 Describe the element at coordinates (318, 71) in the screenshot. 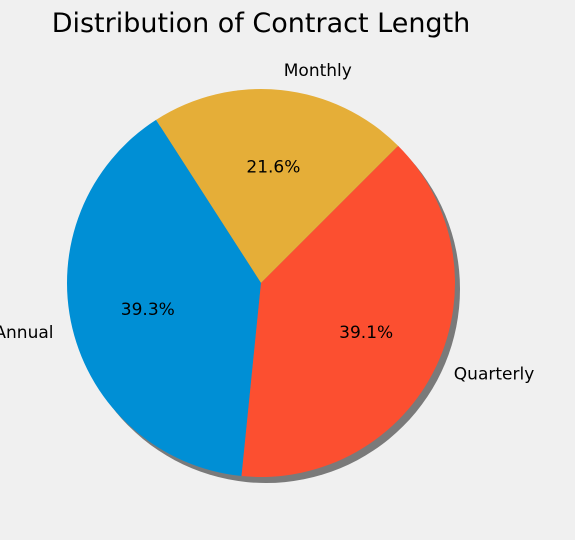

I see `category-label-monthly: Monthly` at that location.